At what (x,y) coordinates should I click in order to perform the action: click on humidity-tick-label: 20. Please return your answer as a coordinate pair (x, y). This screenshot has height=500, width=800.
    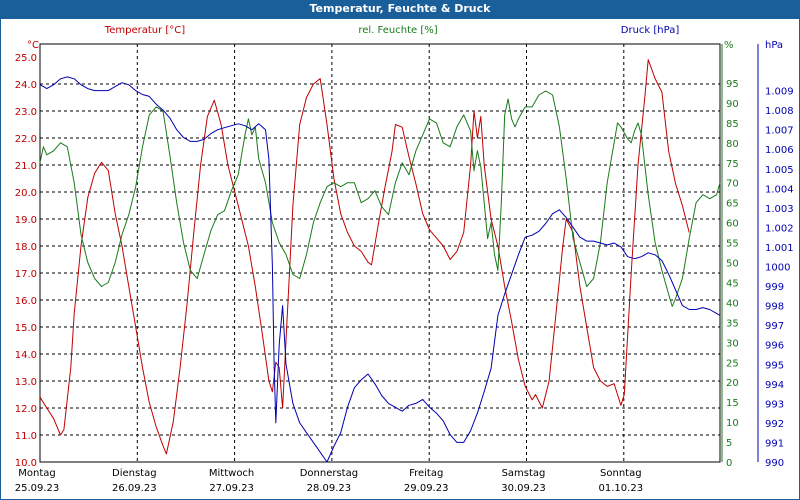
    Looking at the image, I should click on (732, 383).